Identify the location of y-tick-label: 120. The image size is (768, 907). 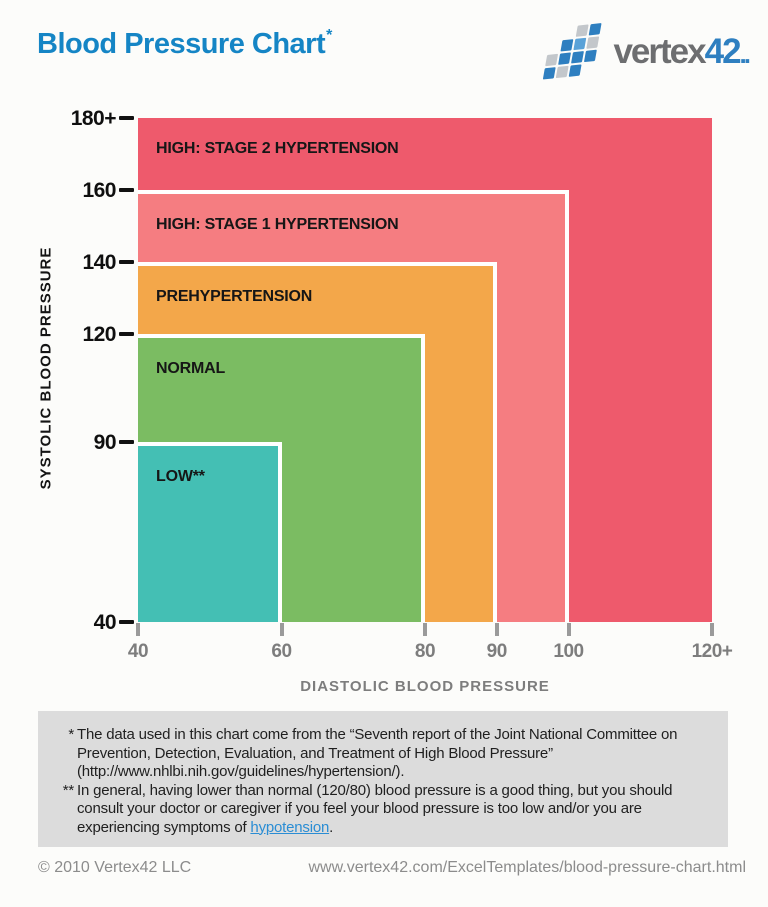
(99, 334).